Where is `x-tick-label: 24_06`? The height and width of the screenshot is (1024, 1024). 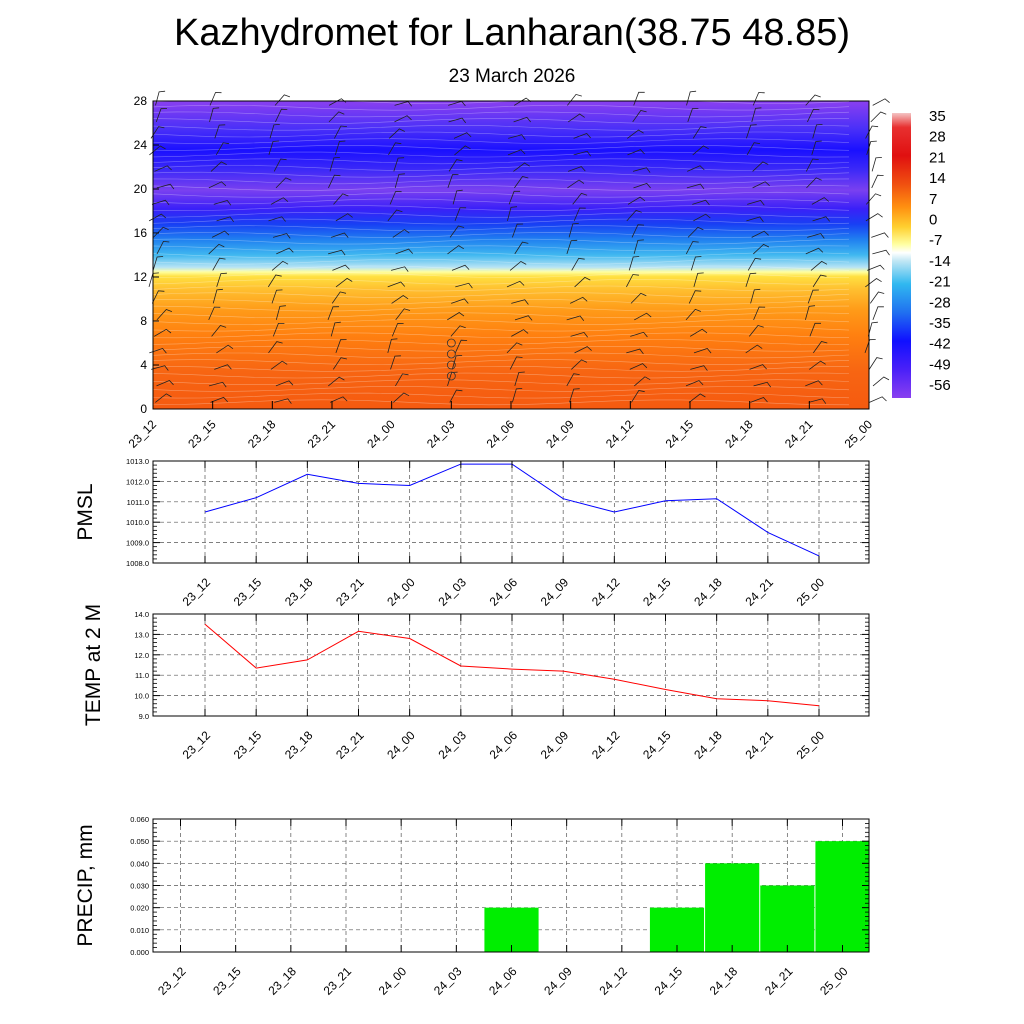 x-tick-label: 24_06 is located at coordinates (504, 592).